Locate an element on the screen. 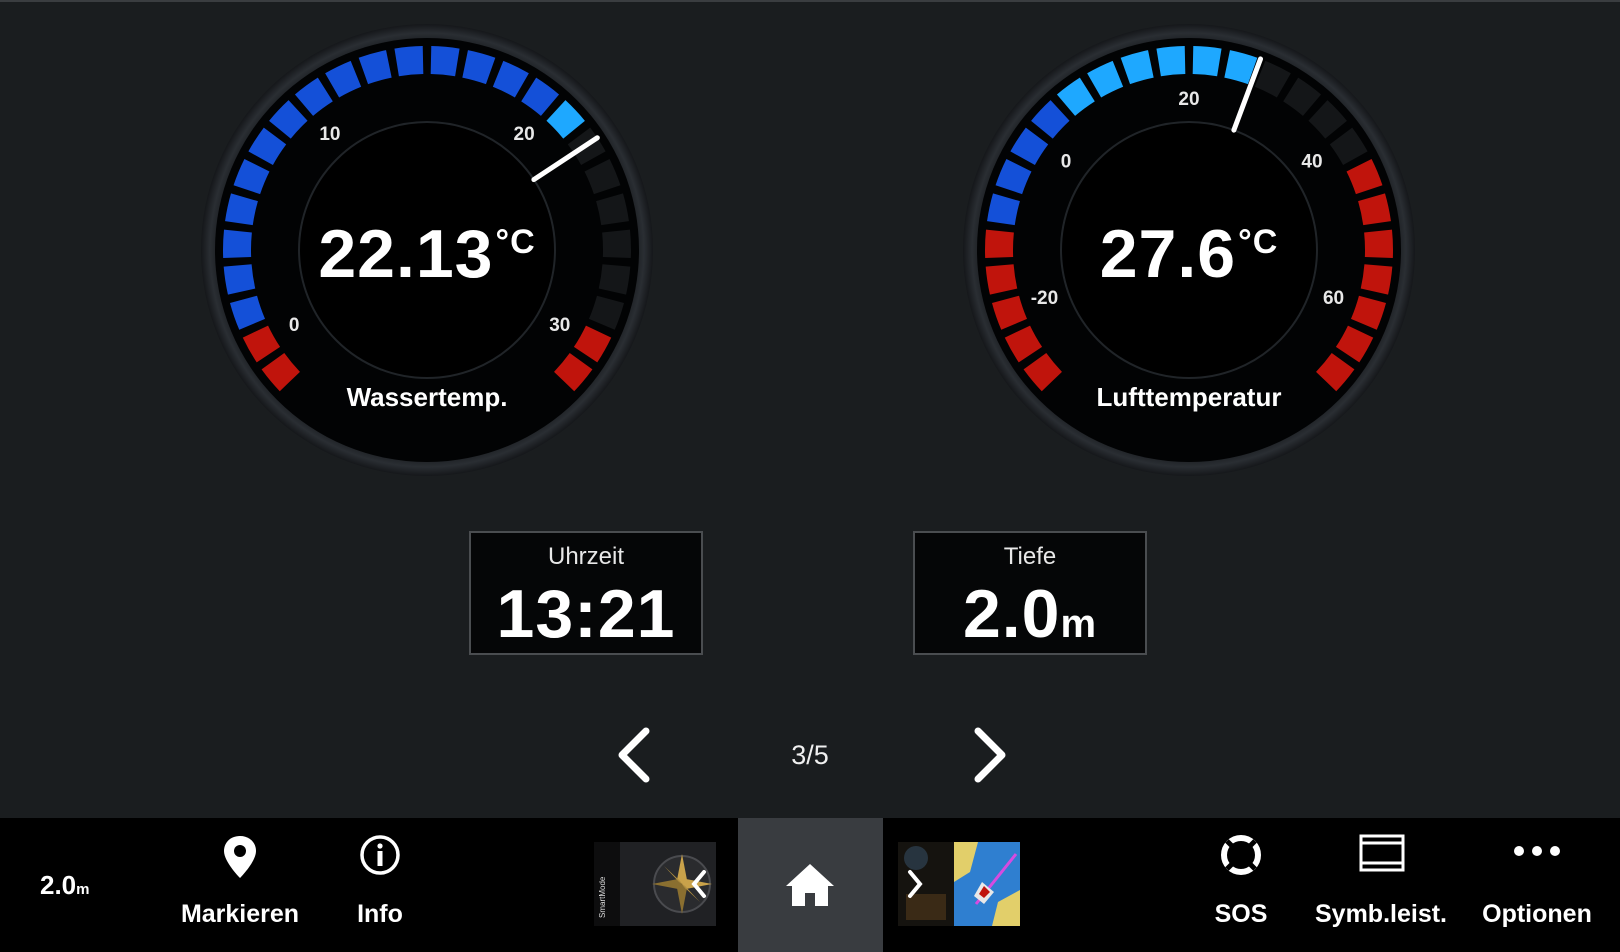 The height and width of the screenshot is (952, 1620). gauge-tick-label: -20 is located at coordinates (1044, 298).